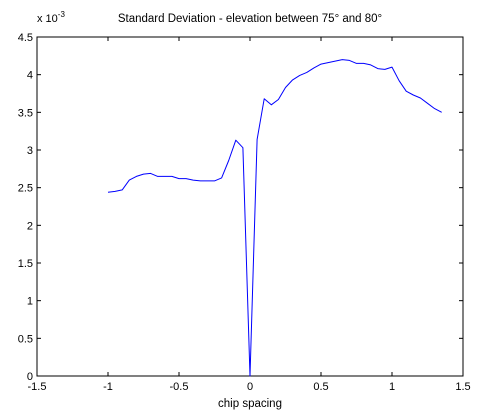 Image resolution: width=482 pixels, height=412 pixels. What do you see at coordinates (25, 207) in the screenshot?
I see `y-tick-labels: 0 0.5 1 1.5 2 2.5 3 3.5 4 4.5` at bounding box center [25, 207].